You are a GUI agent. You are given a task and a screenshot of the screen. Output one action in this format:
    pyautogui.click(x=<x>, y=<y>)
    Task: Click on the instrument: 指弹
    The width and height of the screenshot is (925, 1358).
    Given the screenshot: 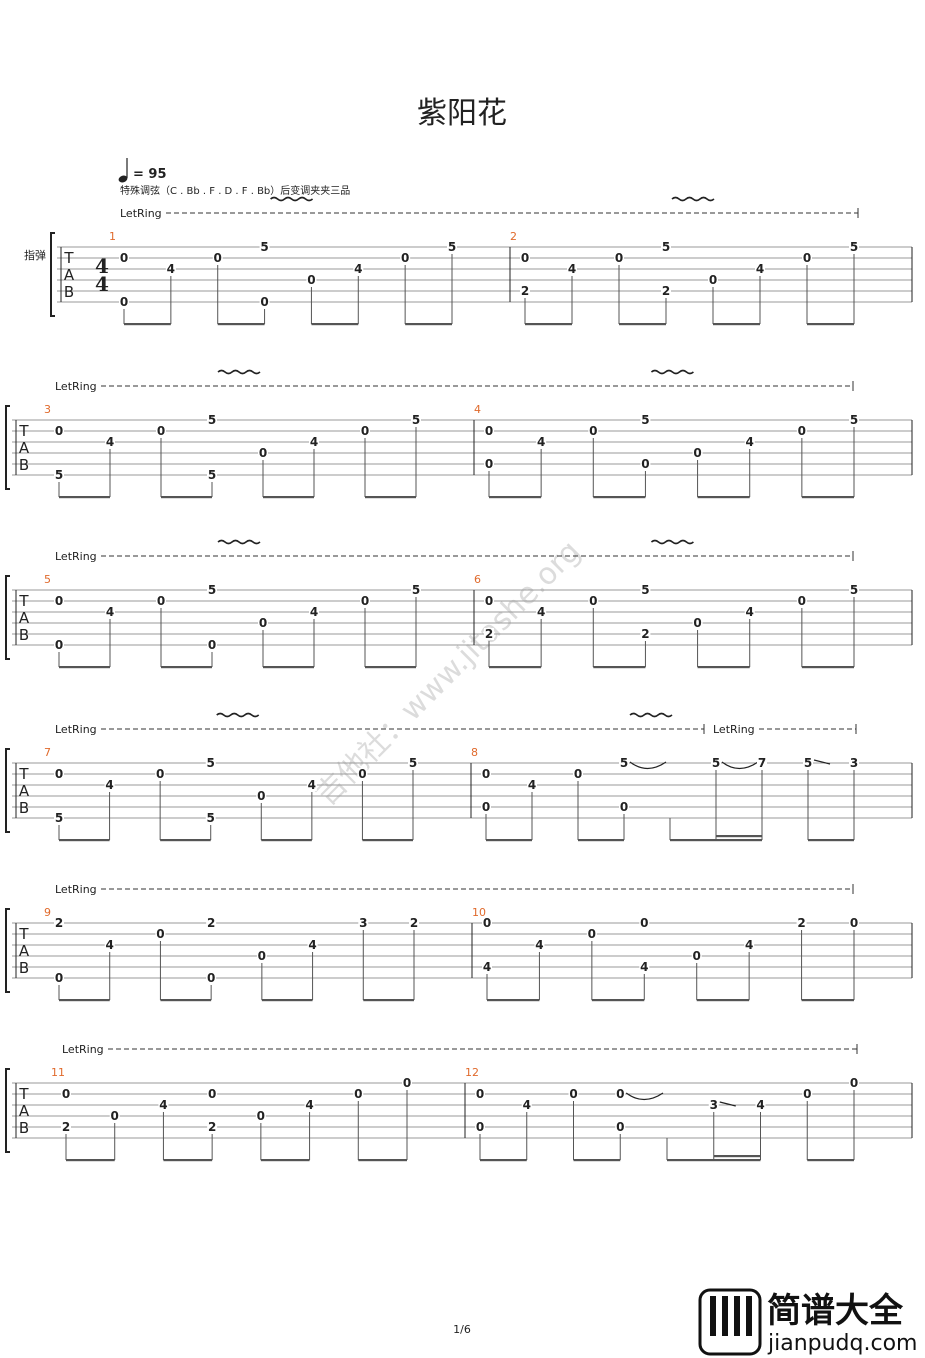 What is the action you would take?
    pyautogui.click(x=35, y=255)
    